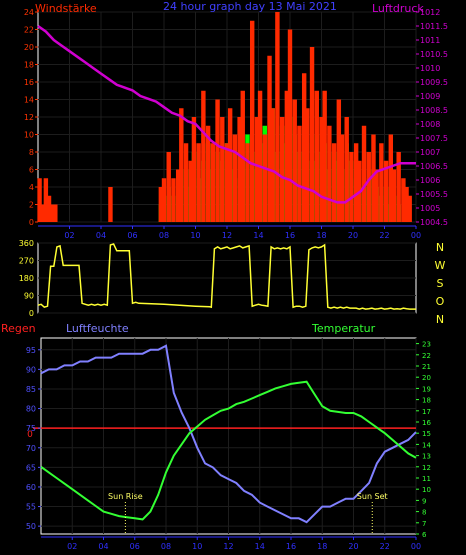 The image size is (466, 555). What do you see at coordinates (29, 47) in the screenshot?
I see `wind-tick-label: 20` at bounding box center [29, 47].